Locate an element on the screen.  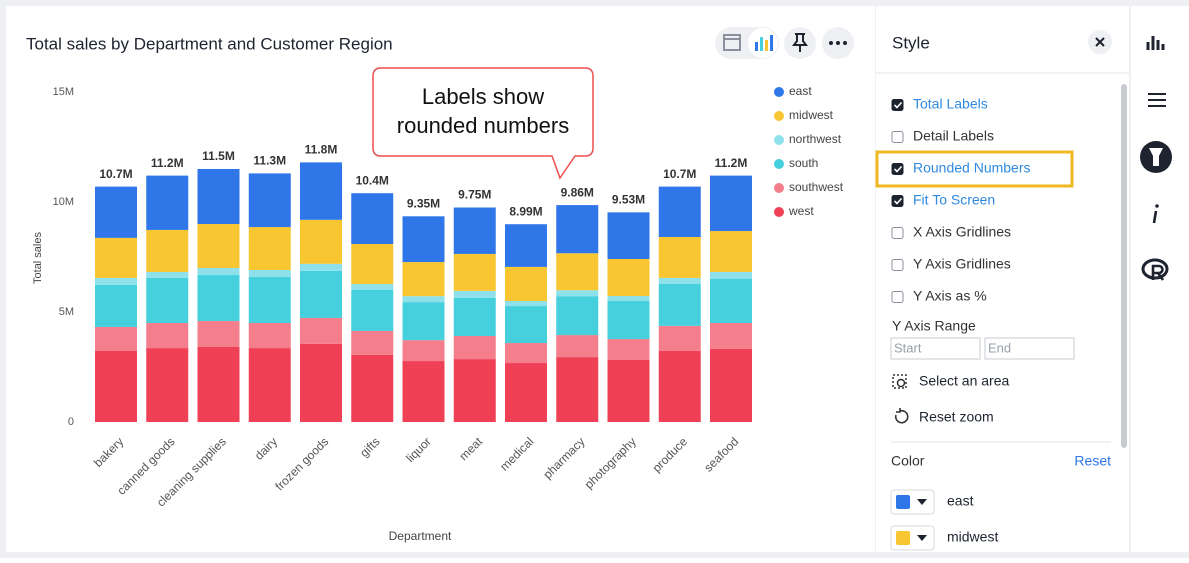
select-area-icon is located at coordinates (901, 383).